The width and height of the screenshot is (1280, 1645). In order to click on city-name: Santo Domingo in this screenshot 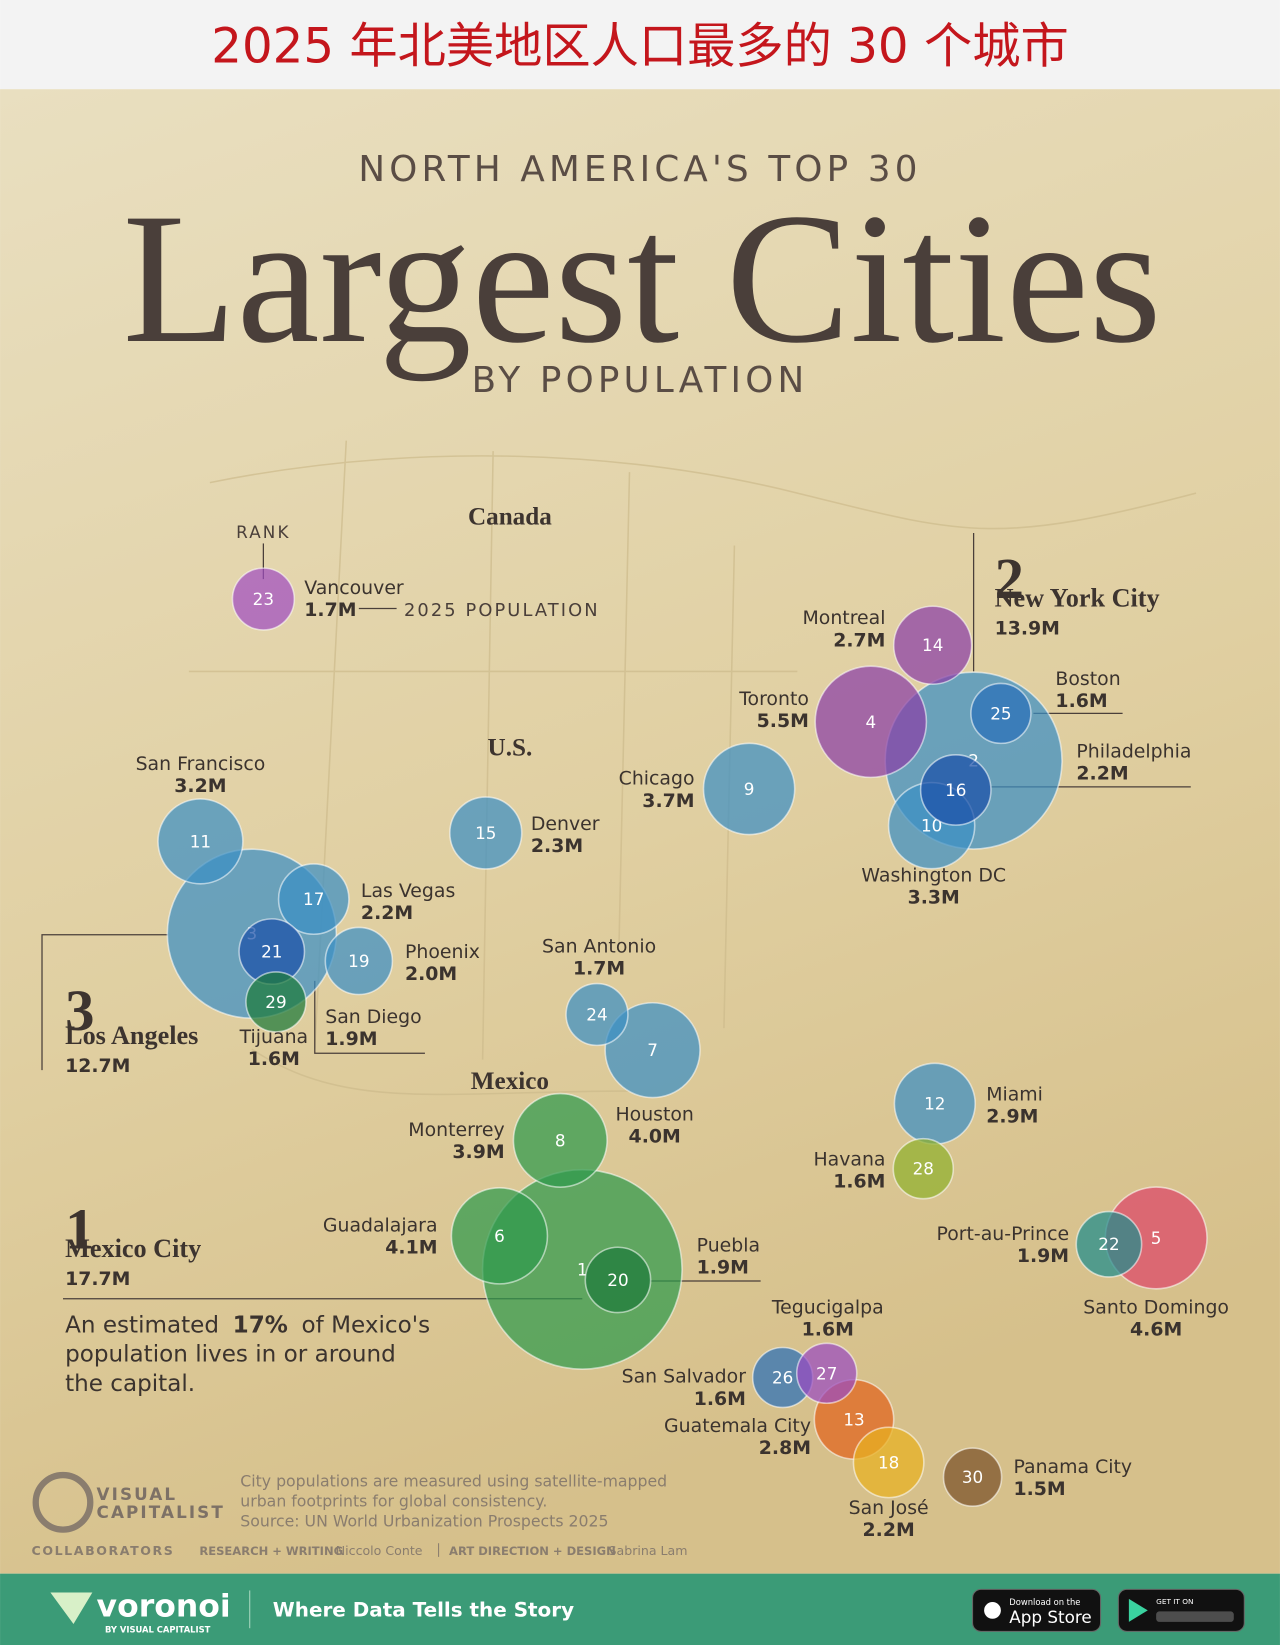, I will do `click(1156, 1307)`.